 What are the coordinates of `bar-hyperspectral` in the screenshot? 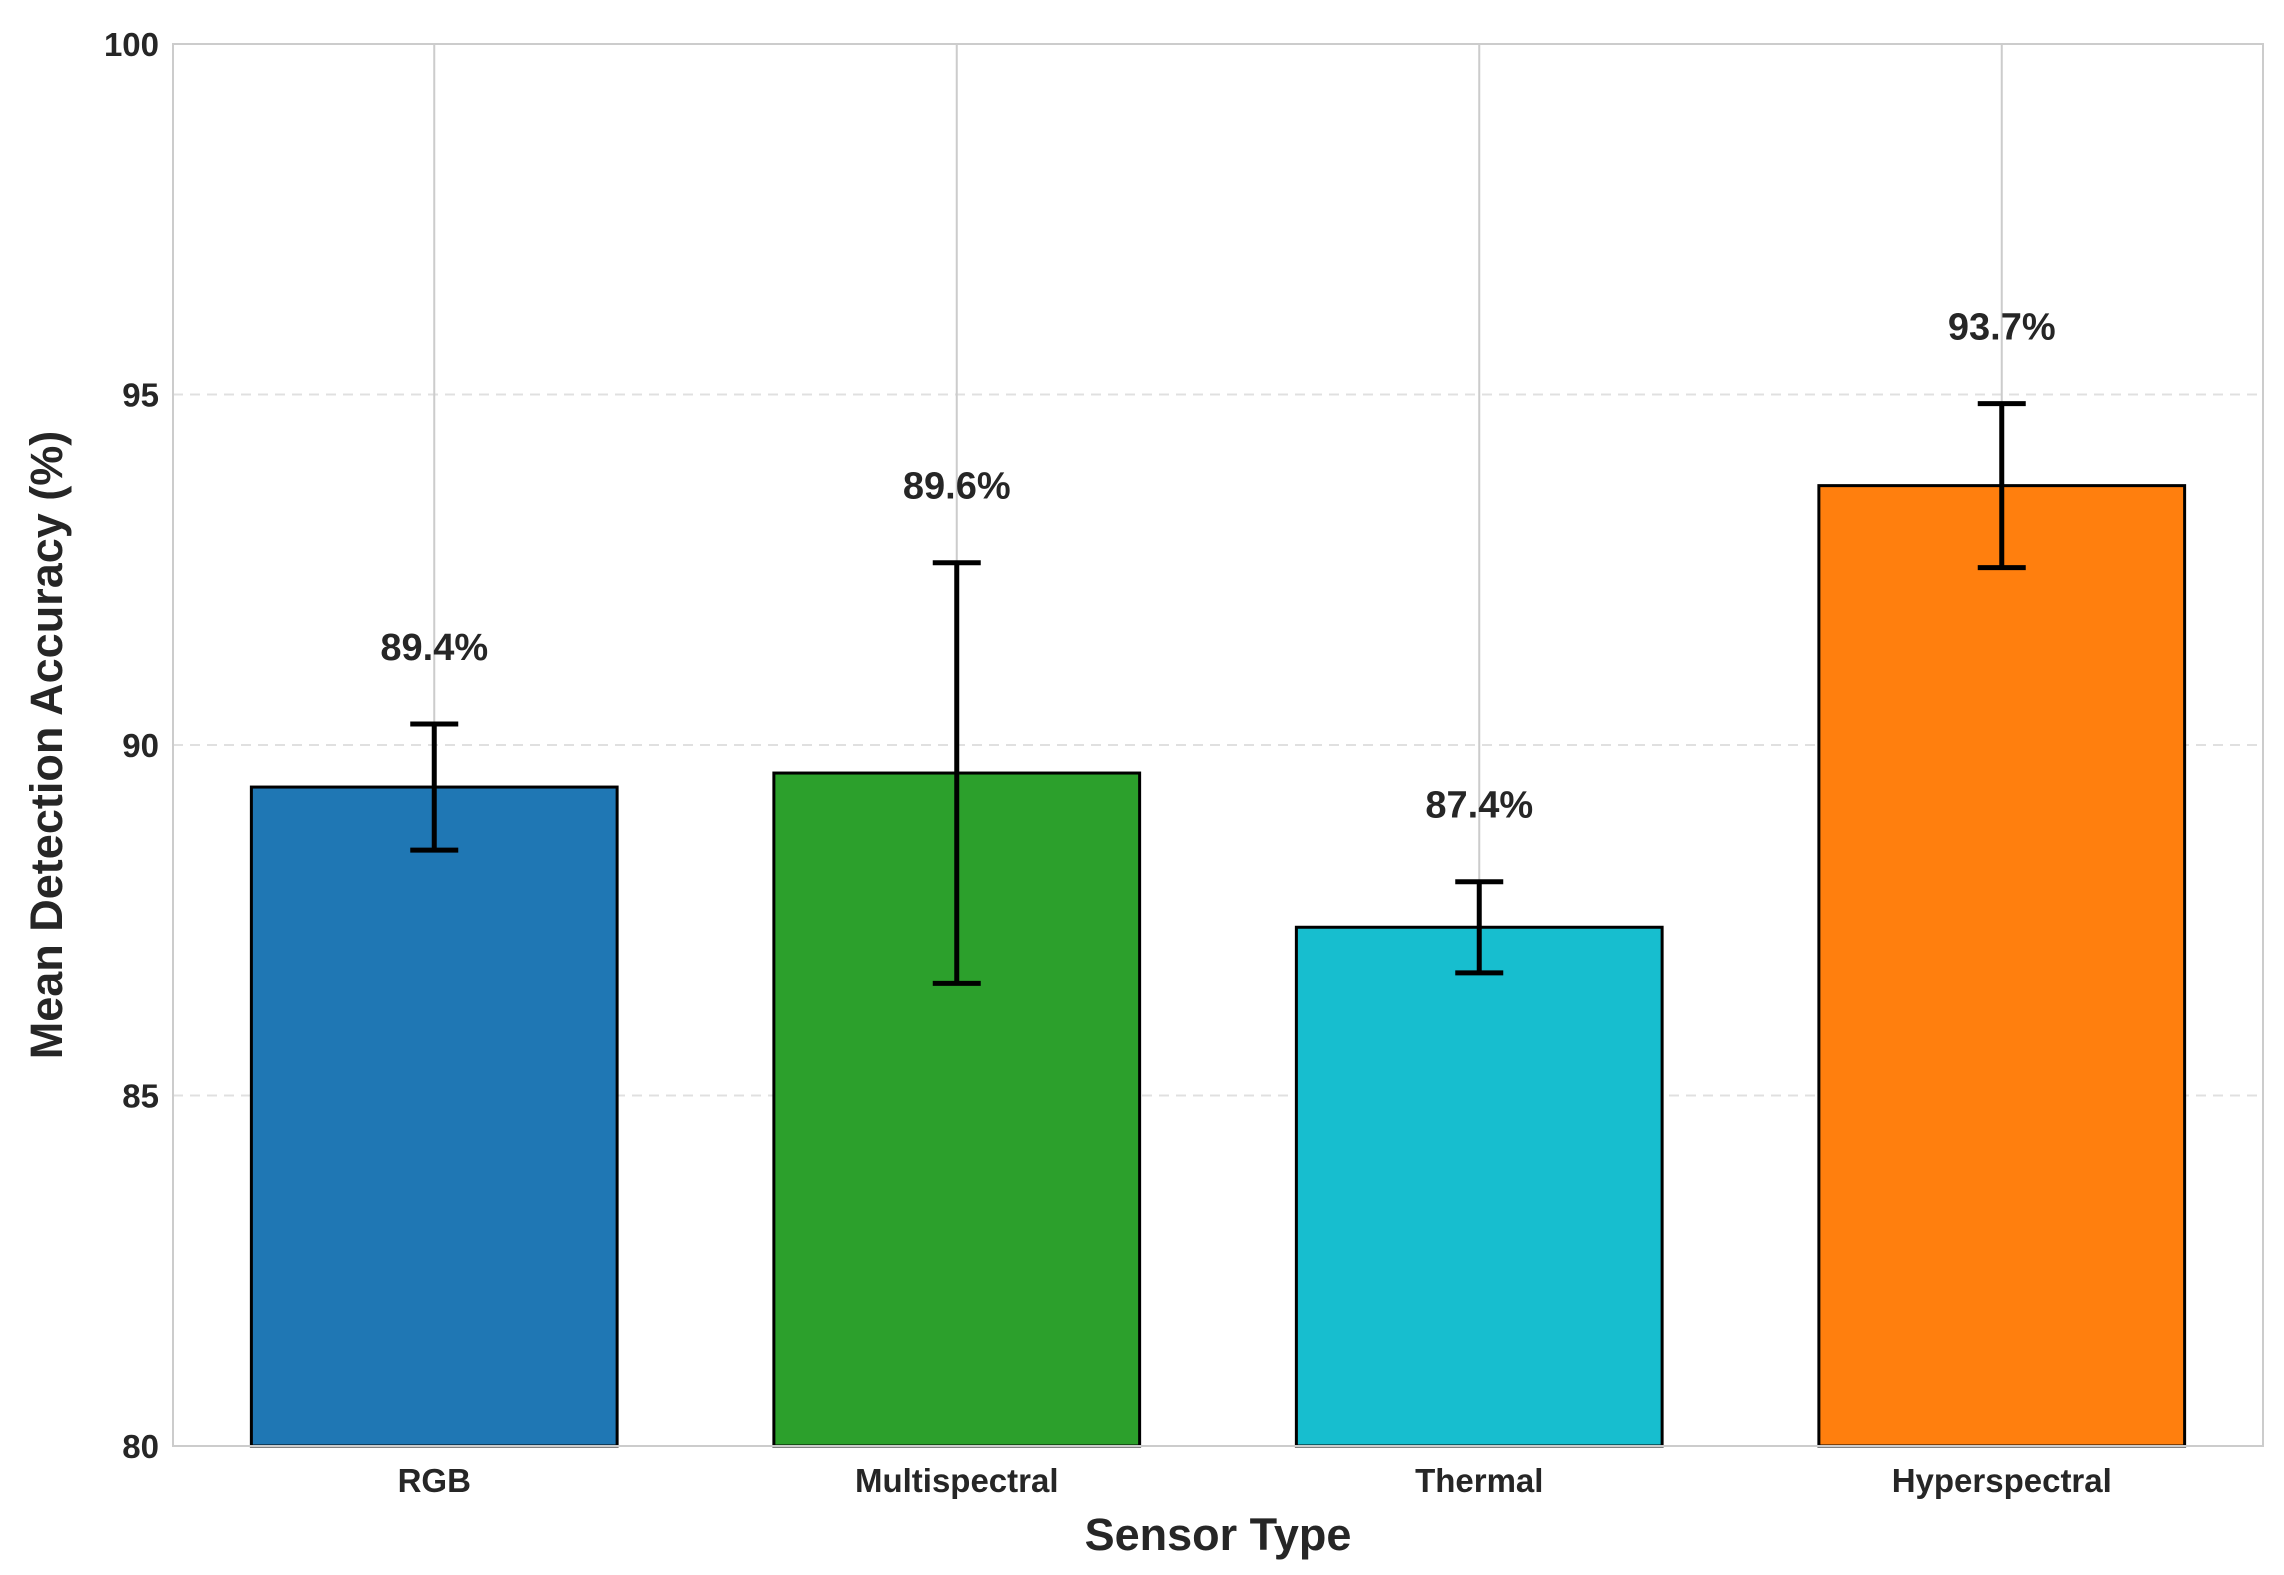 It's located at (2002, 966).